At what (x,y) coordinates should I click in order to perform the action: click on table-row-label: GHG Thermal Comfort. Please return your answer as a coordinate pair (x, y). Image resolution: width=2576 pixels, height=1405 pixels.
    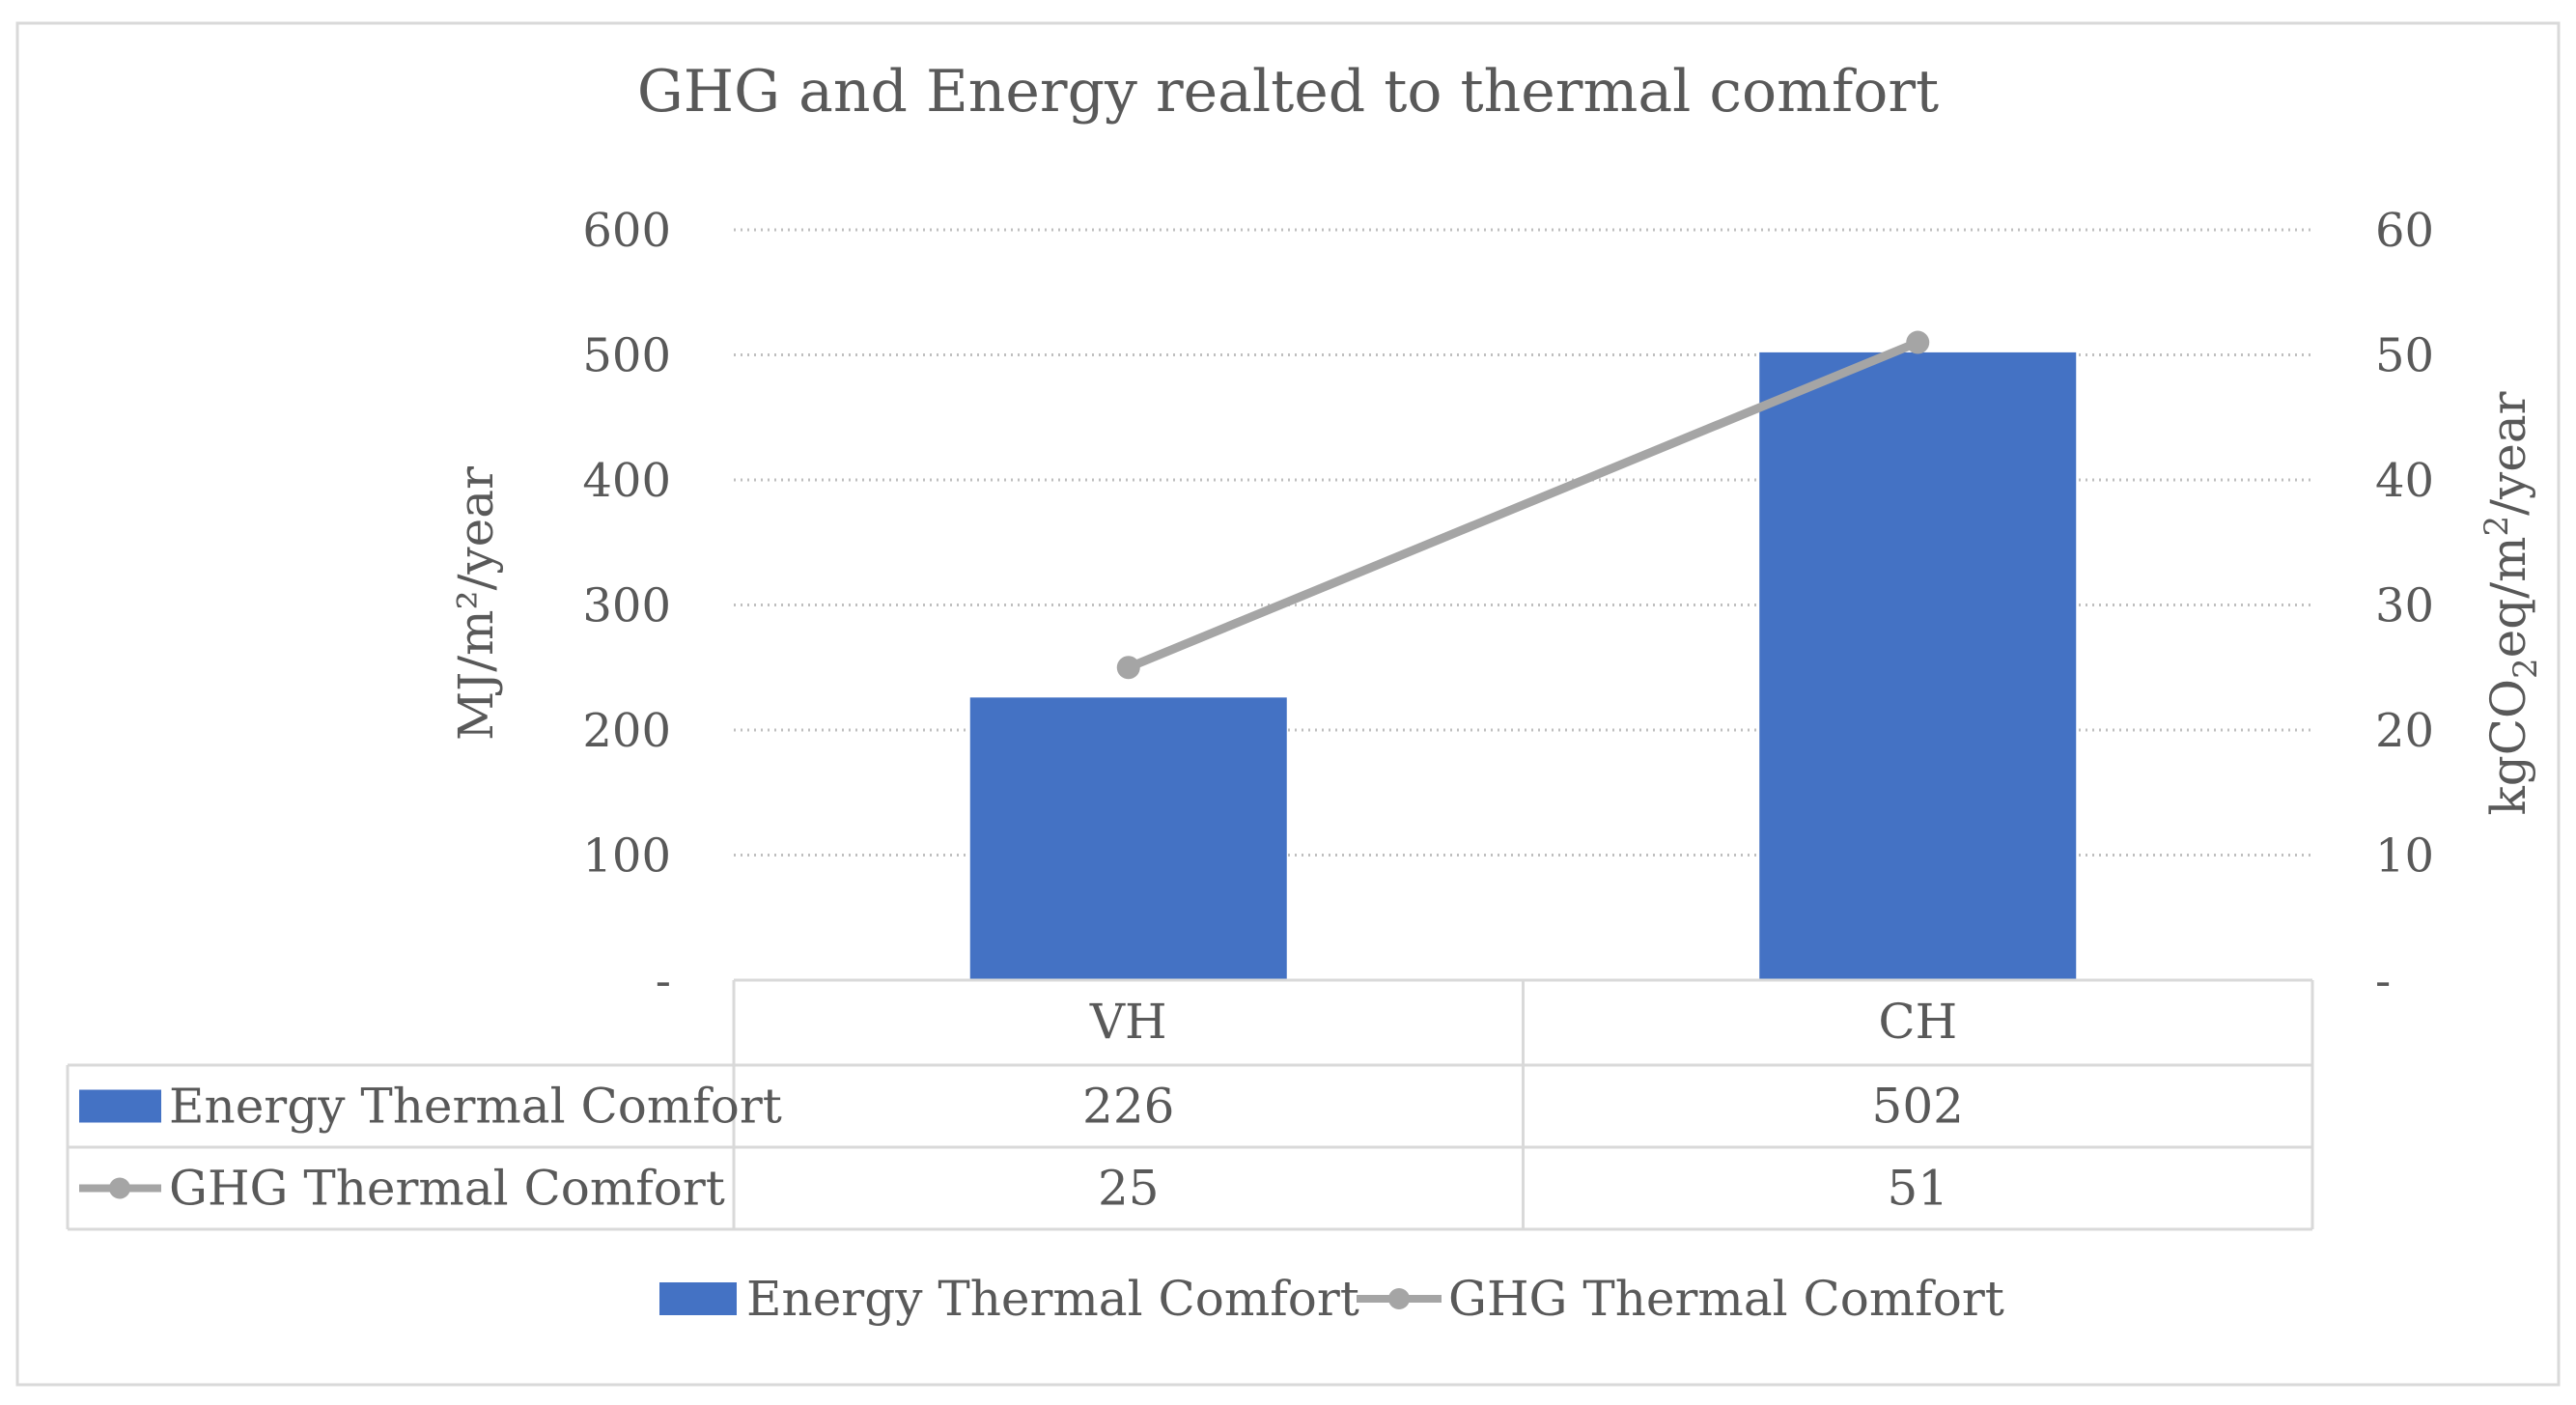
    Looking at the image, I should click on (447, 1189).